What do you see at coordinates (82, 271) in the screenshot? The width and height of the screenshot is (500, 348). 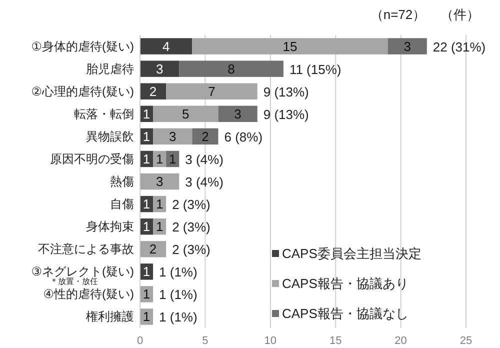 I see `y-tick-label: ③ネグレクト(疑い)` at bounding box center [82, 271].